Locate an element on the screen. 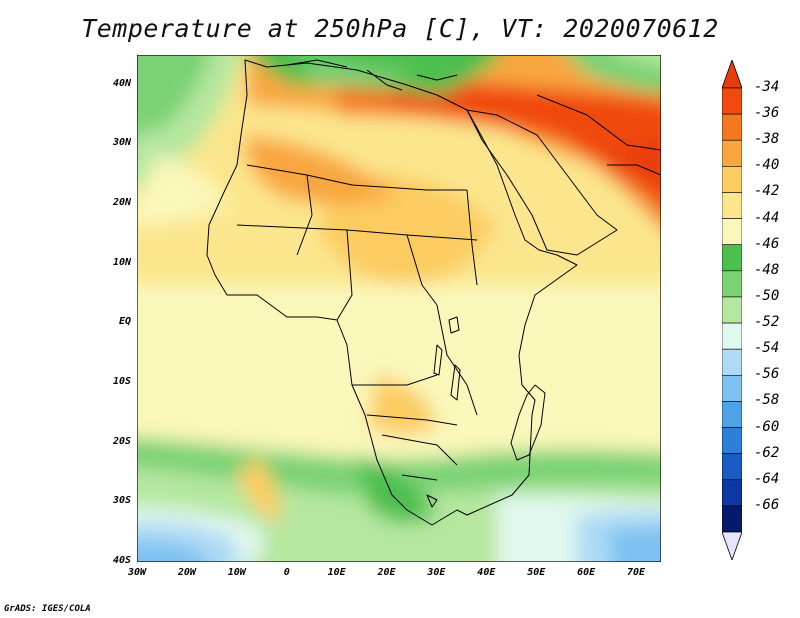 The image size is (800, 618). lon-label: 60E is located at coordinates (586, 572).